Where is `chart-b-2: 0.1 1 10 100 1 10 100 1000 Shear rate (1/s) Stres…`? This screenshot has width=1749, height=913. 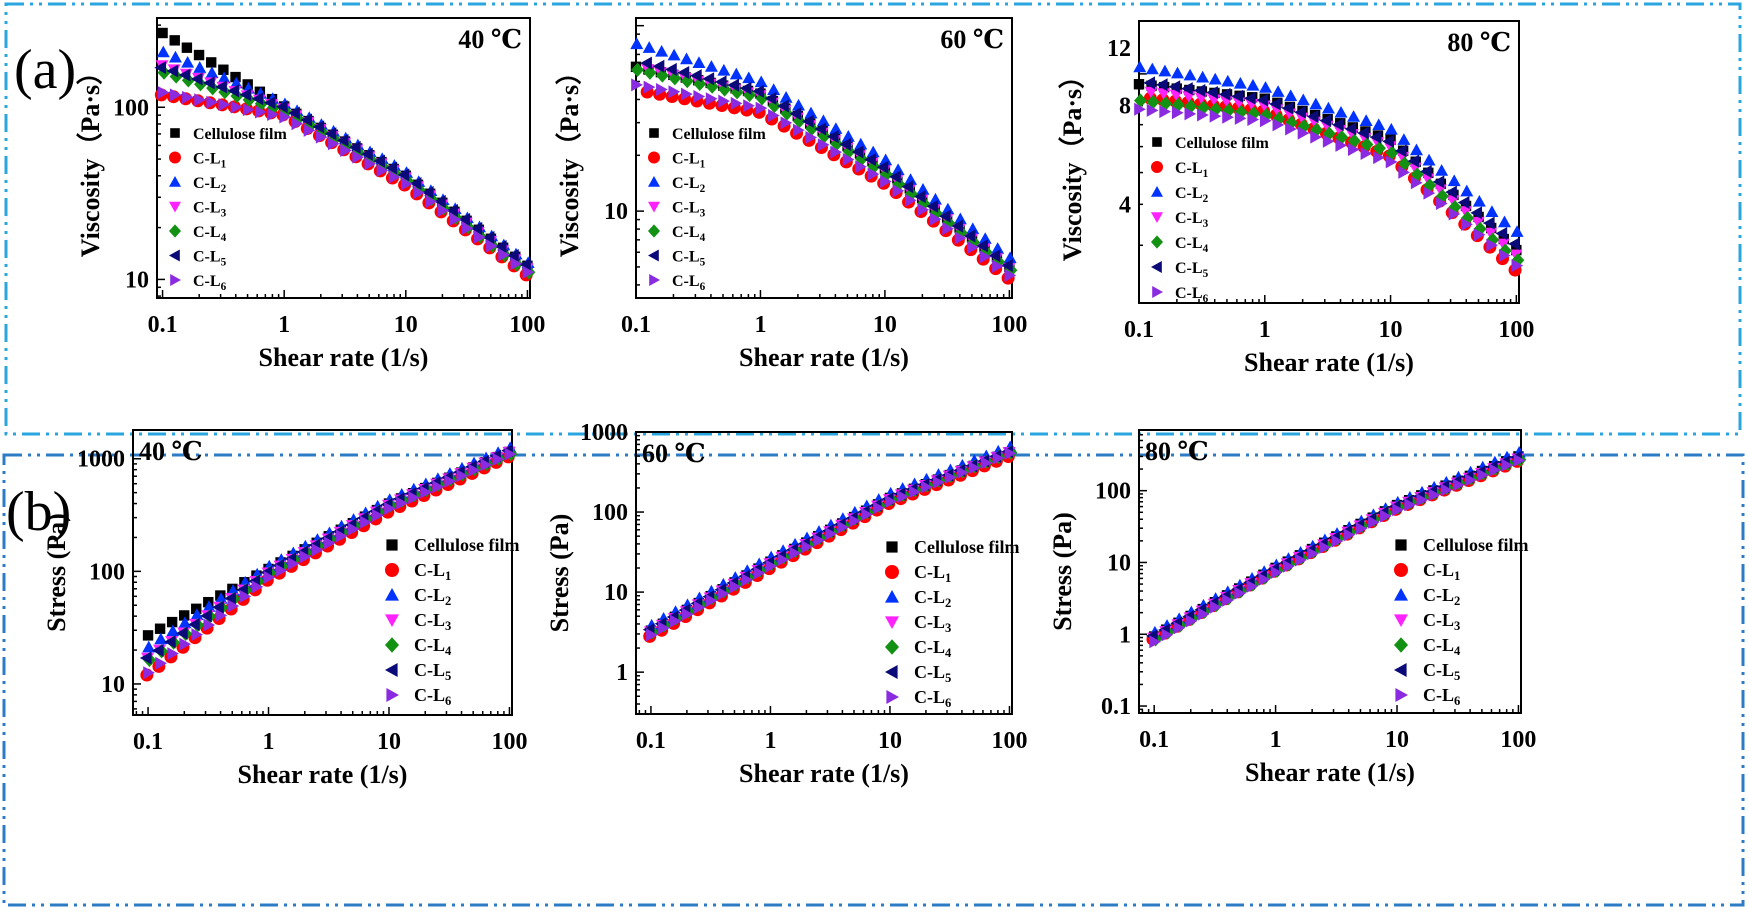 chart-b-2: 0.1 1 10 100 1 10 100 1000 Shear rate (1/s) Stres… is located at coordinates (786, 604).